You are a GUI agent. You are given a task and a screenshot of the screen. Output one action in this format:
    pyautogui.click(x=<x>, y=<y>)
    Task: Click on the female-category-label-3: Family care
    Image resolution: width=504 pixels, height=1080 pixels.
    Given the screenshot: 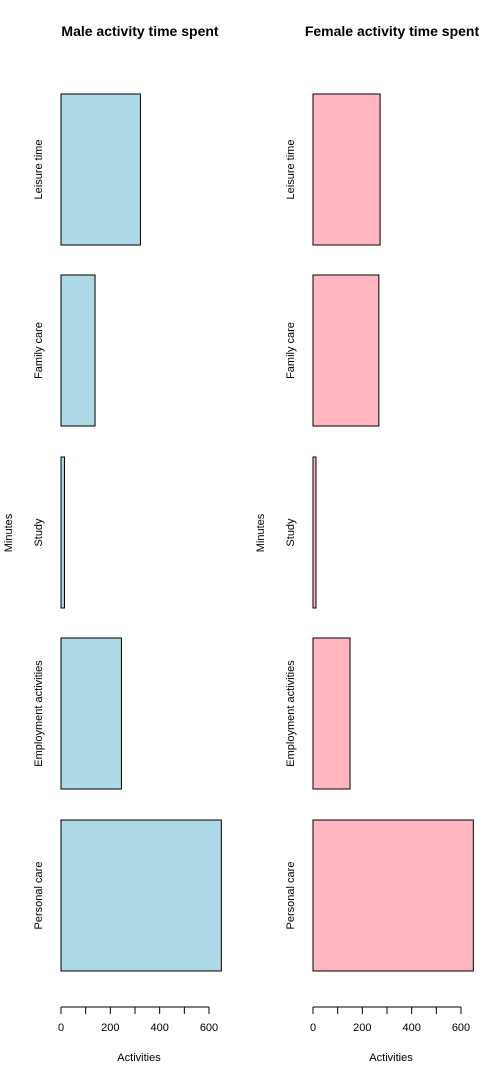 What is the action you would take?
    pyautogui.click(x=291, y=350)
    